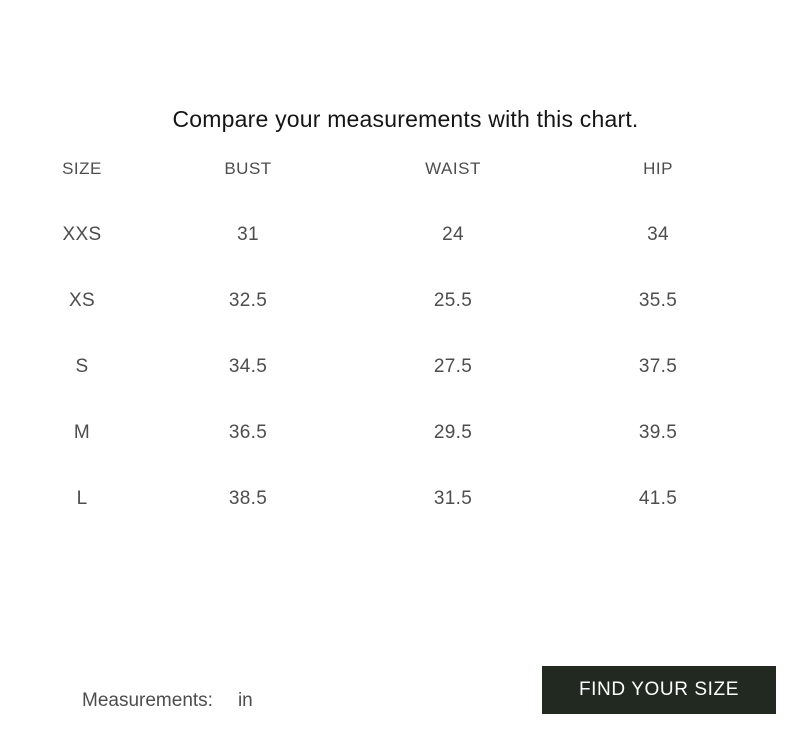 The width and height of the screenshot is (811, 750). Describe the element at coordinates (147, 700) in the screenshot. I see `measurements-label: Measurements:` at that location.